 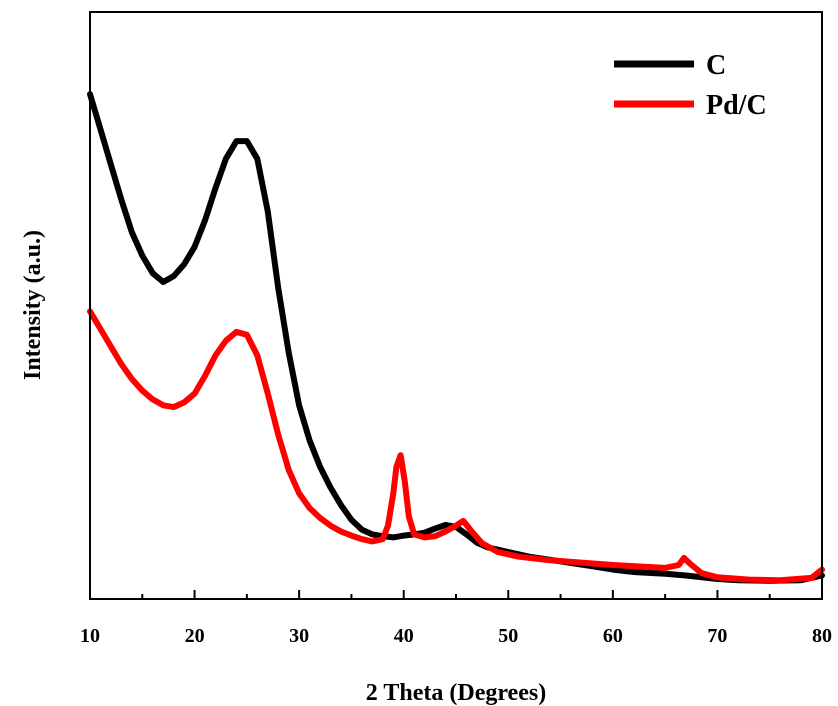 I want to click on x-tick-label-60: 60, so click(x=613, y=636).